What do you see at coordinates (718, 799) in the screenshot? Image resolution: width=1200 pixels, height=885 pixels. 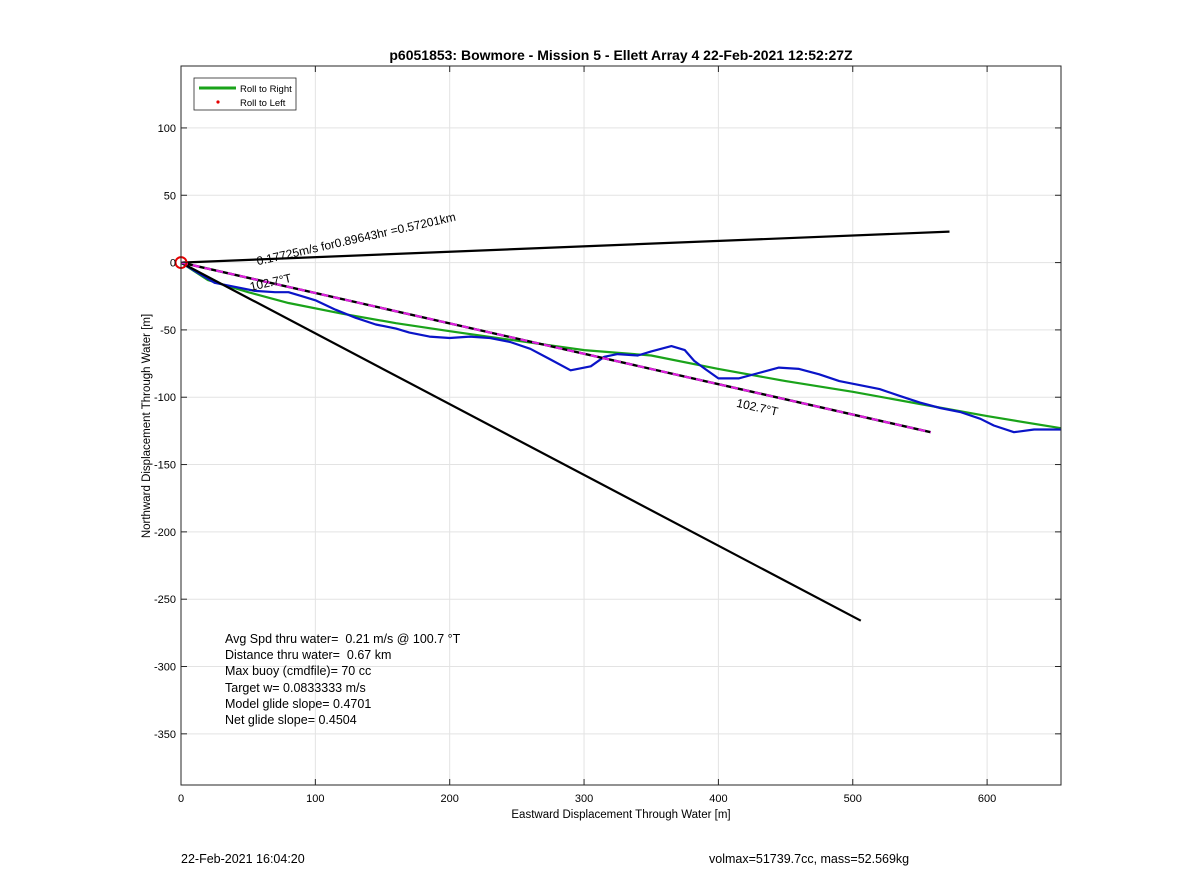 I see `x-tick-label: 400` at bounding box center [718, 799].